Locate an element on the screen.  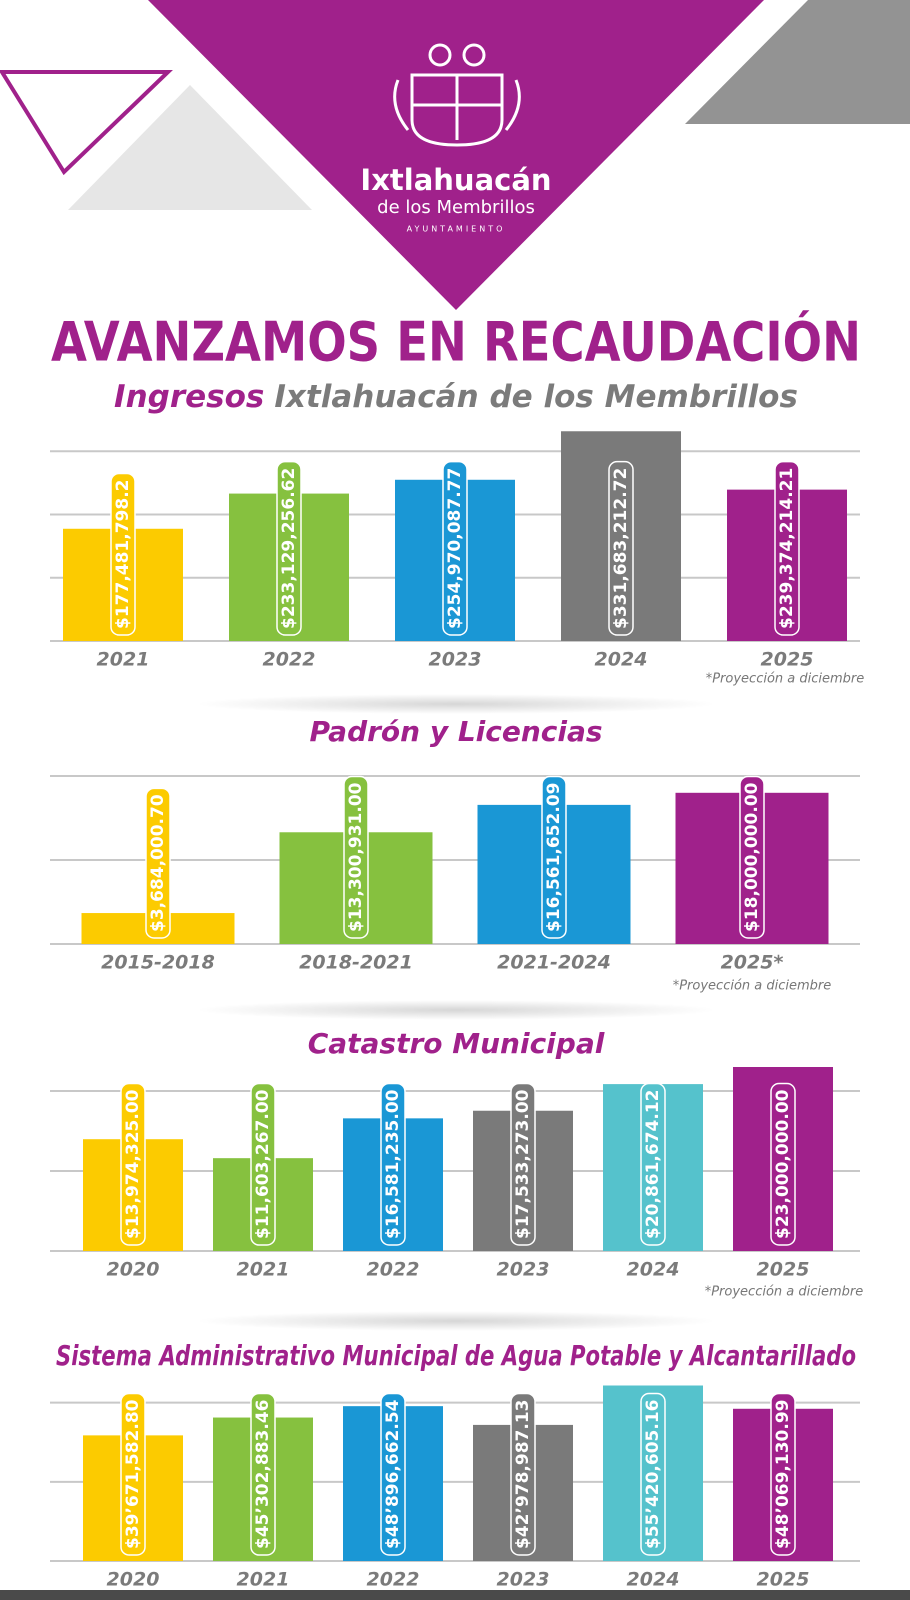
value-label-group: $331,683,212.72 is located at coordinates (621, 548).